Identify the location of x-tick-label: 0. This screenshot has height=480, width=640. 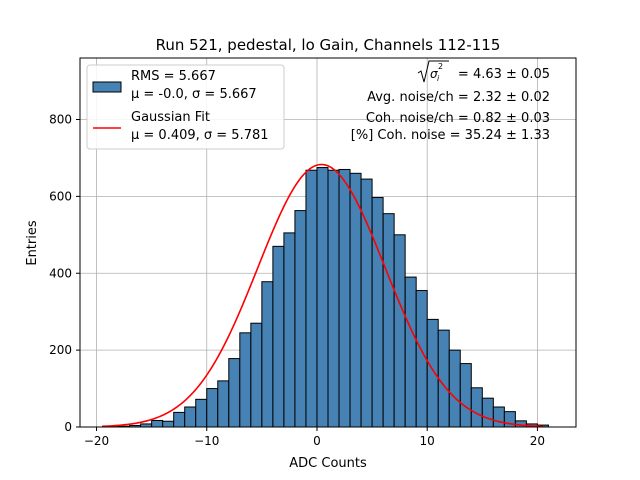
(317, 441).